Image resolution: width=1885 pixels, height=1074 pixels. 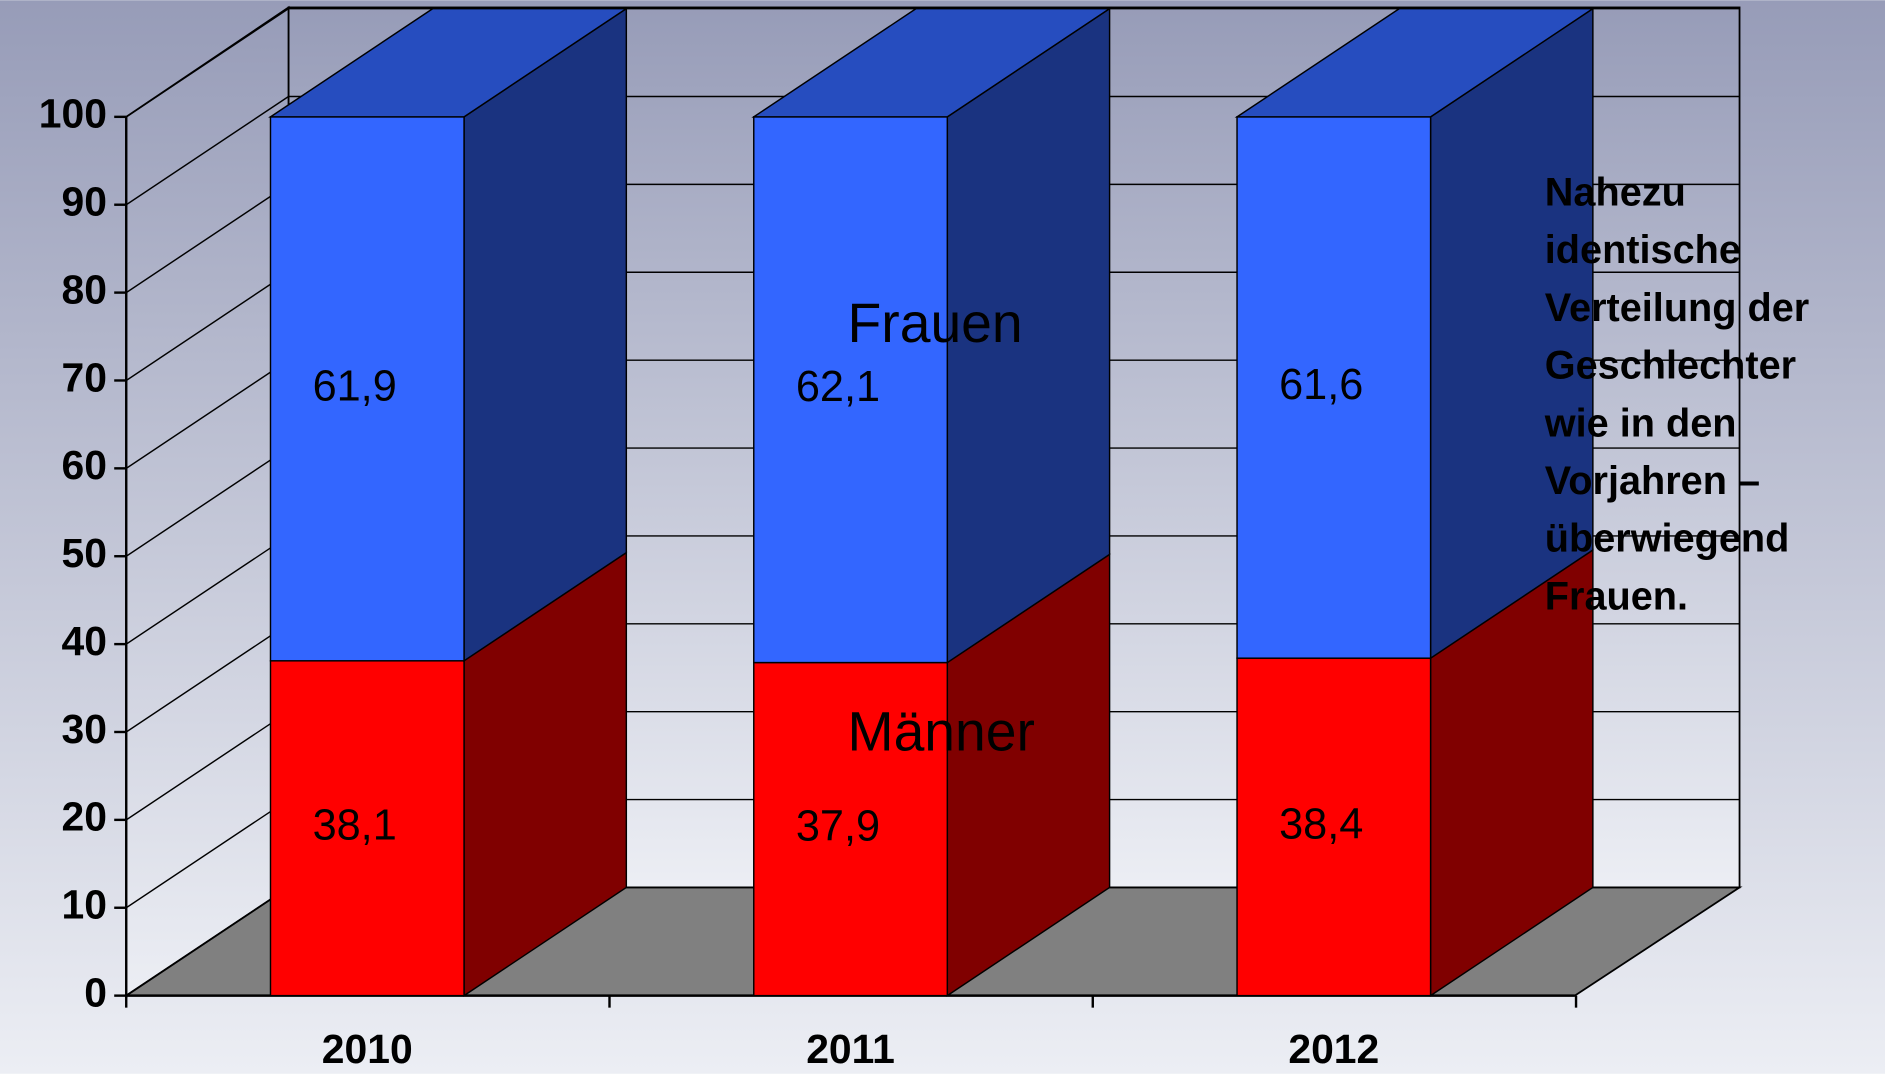 What do you see at coordinates (1643, 250) in the screenshot?
I see `annotation: identische` at bounding box center [1643, 250].